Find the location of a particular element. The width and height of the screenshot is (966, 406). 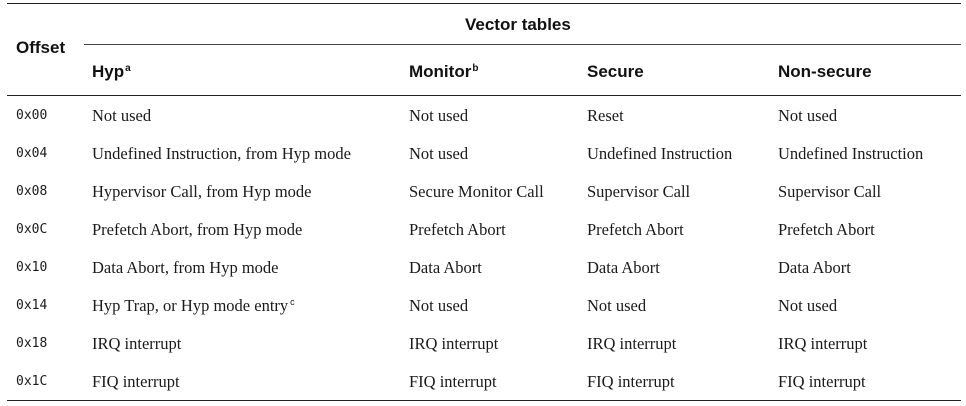

hyp-cell-text: Undefined Instruction, from Hyp mode is located at coordinates (221, 153).